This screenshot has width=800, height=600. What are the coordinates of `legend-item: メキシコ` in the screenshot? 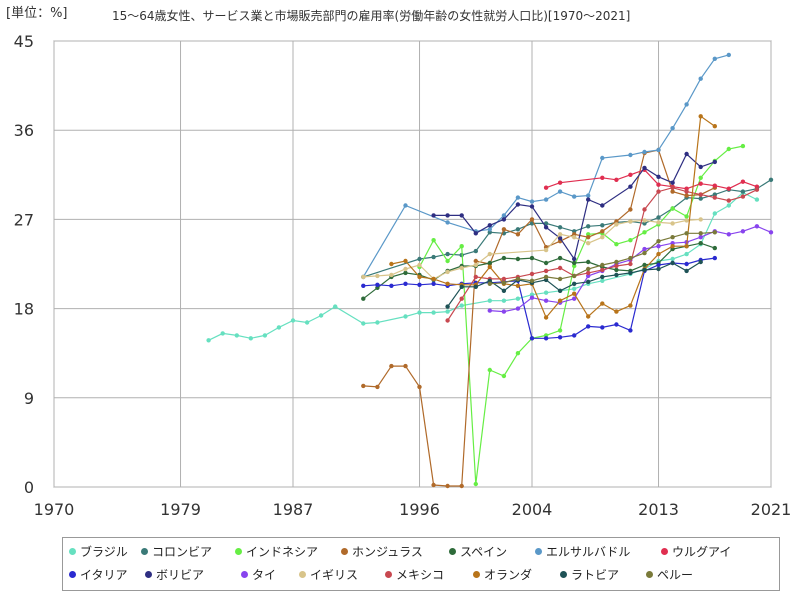 It's located at (414, 574).